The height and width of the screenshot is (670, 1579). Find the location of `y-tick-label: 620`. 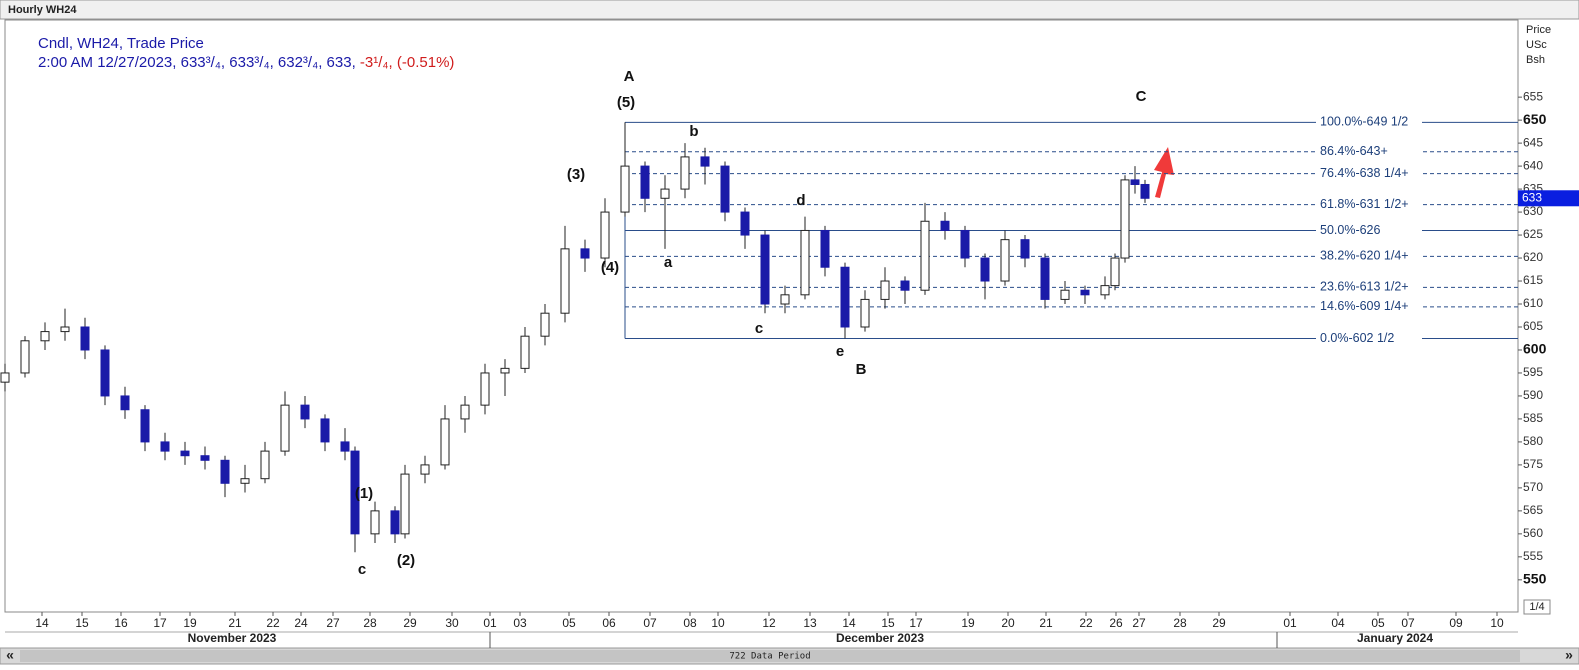

y-tick-label: 620 is located at coordinates (1533, 257).